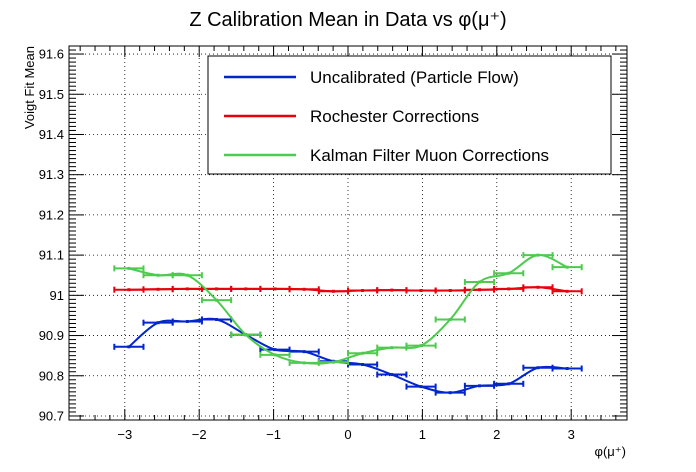  Describe the element at coordinates (496, 434) in the screenshot. I see `x-tick-label: 2` at that location.